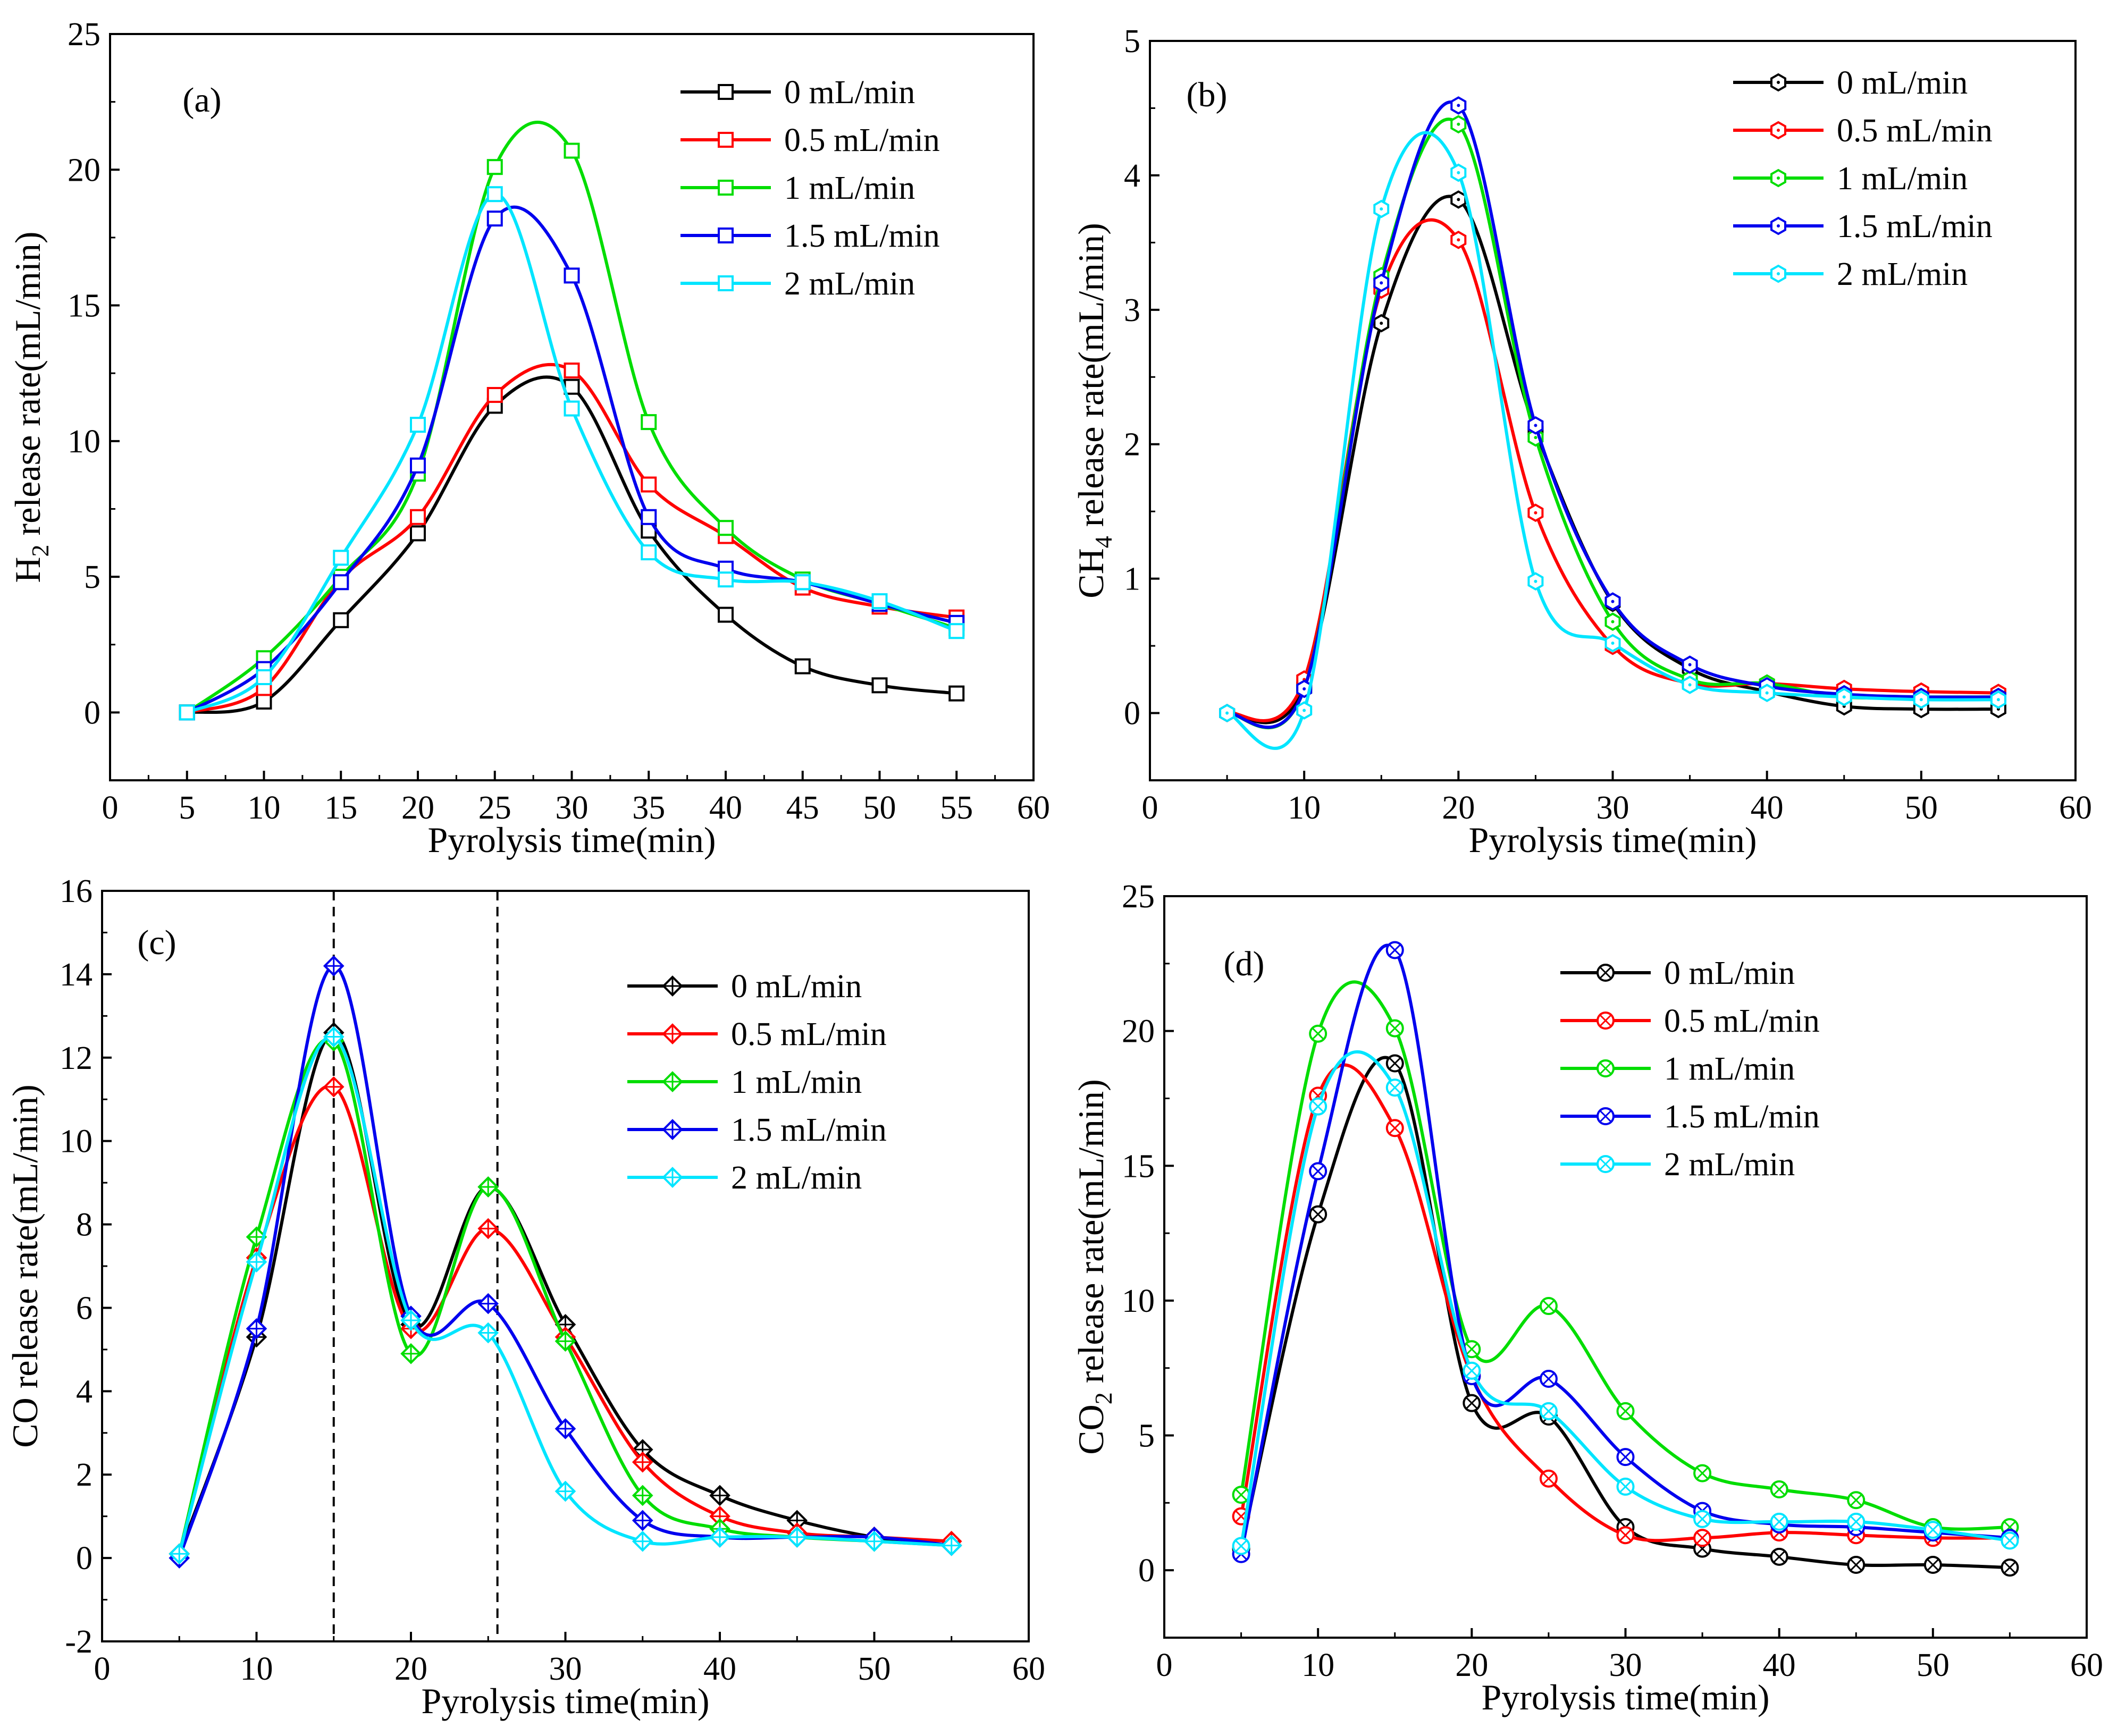  What do you see at coordinates (84, 170) in the screenshot?
I see `y-tick-label: 20` at bounding box center [84, 170].